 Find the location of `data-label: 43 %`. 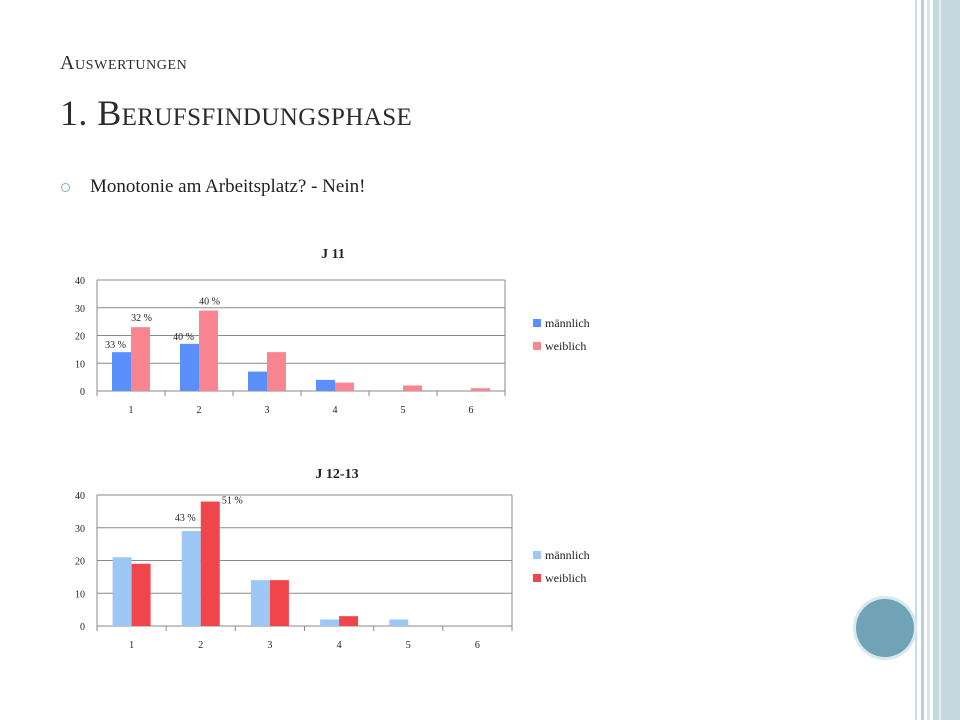

data-label: 43 % is located at coordinates (185, 518).